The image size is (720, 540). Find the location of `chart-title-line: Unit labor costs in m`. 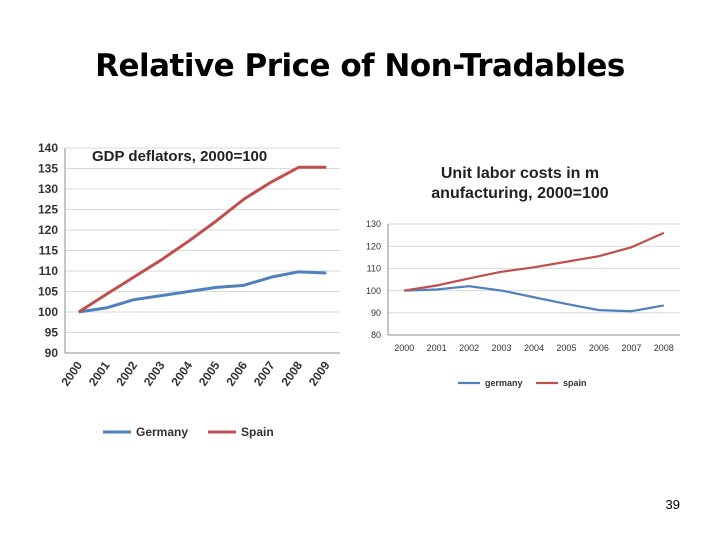

chart-title-line: Unit labor costs in m is located at coordinates (520, 173).